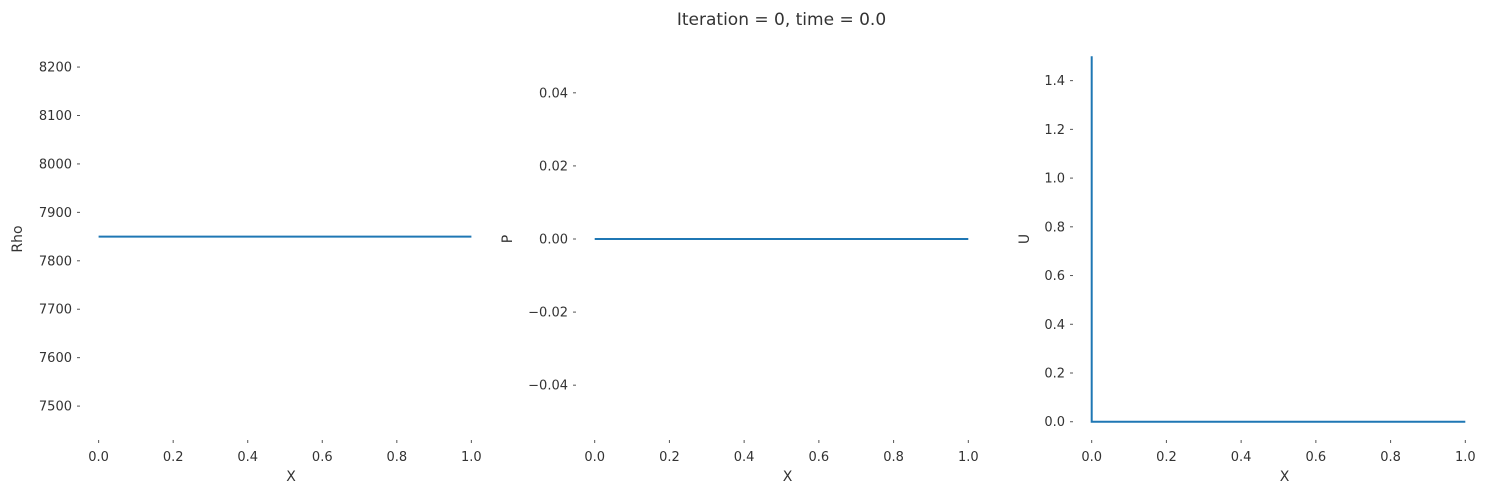 The width and height of the screenshot is (1500, 500). Describe the element at coordinates (781, 20) in the screenshot. I see `figure-title: Iteration = 0, time = 0.0` at that location.